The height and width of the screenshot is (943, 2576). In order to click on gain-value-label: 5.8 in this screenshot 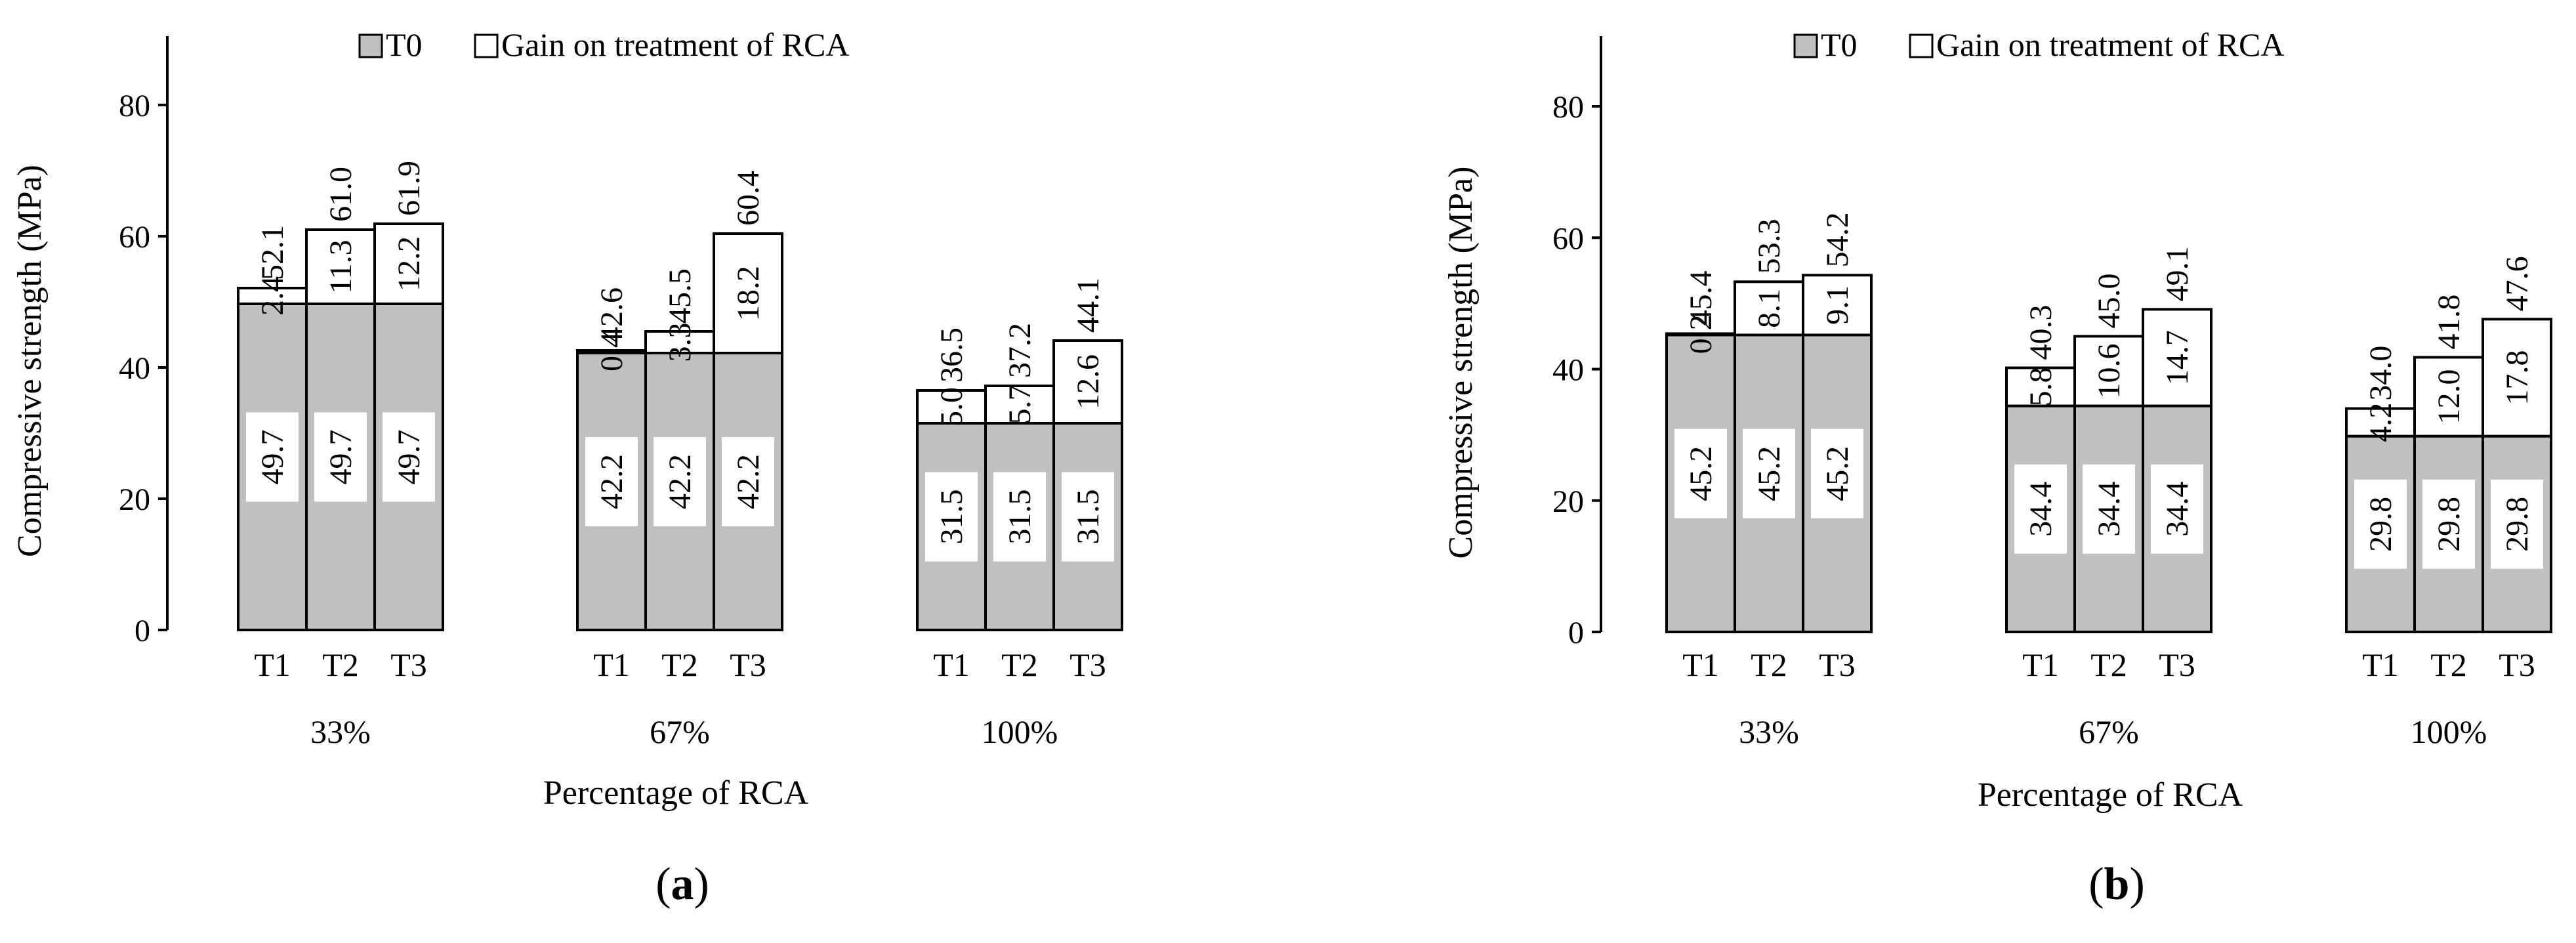, I will do `click(2041, 387)`.